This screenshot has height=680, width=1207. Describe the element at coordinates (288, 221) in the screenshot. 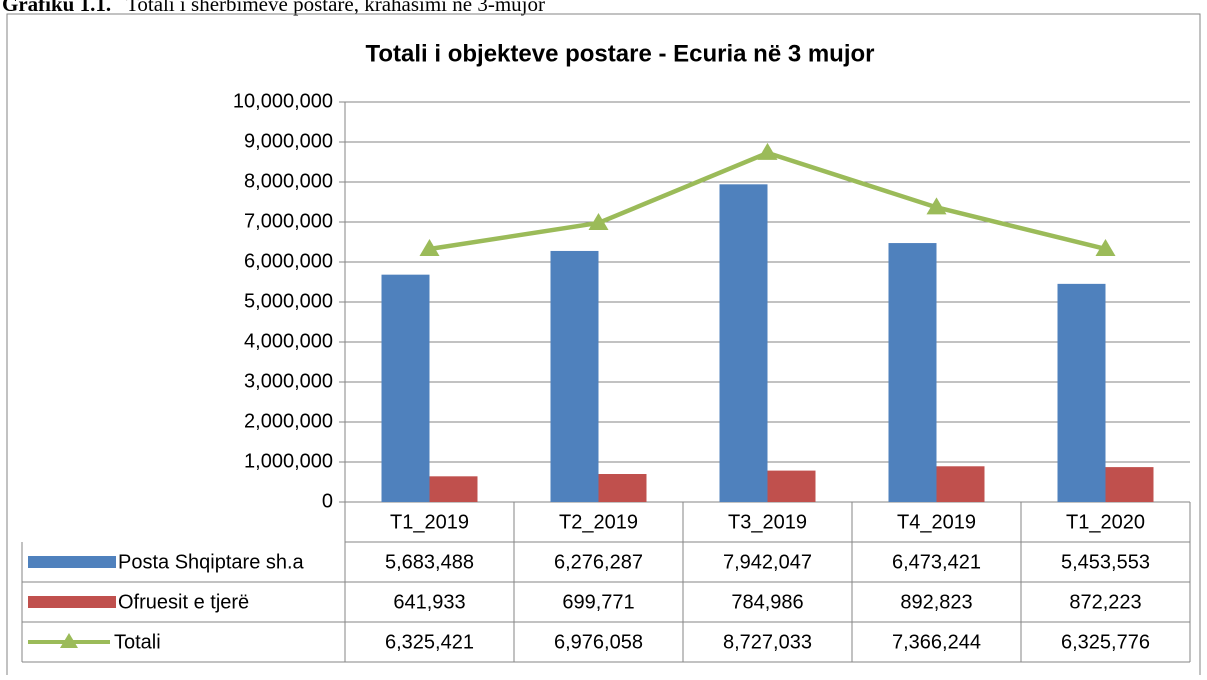

I see `y-tick-label: 7,000,000` at that location.